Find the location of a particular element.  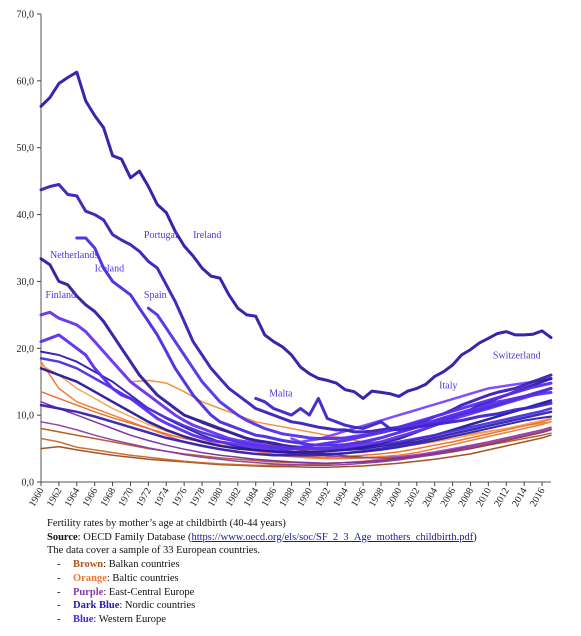

y-tick-label: 20,0 is located at coordinates (26, 349).